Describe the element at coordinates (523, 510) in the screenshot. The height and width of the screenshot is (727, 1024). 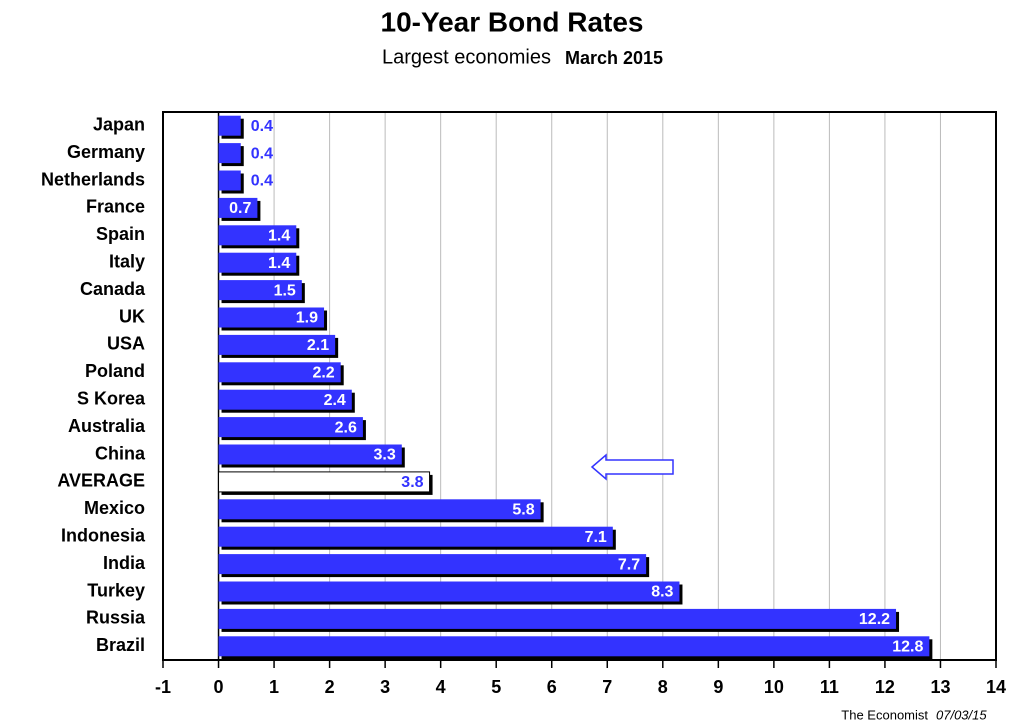
I see `value-label: 5.8` at that location.